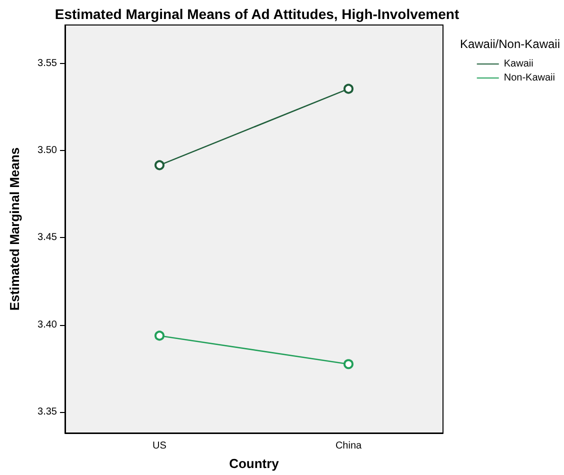 The image size is (564, 475). What do you see at coordinates (159, 446) in the screenshot?
I see `x-tick-label: US` at bounding box center [159, 446].